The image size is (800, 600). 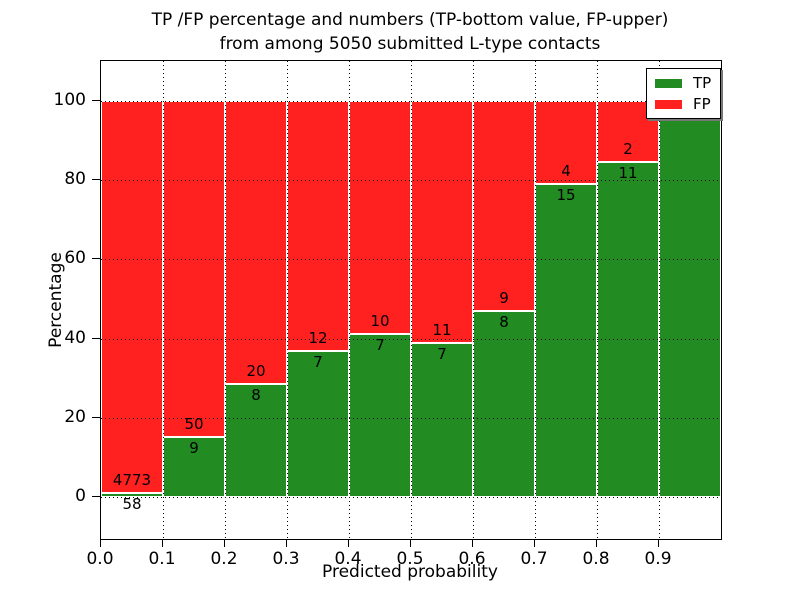 I want to click on y-tick-label: 0, so click(x=80, y=496).